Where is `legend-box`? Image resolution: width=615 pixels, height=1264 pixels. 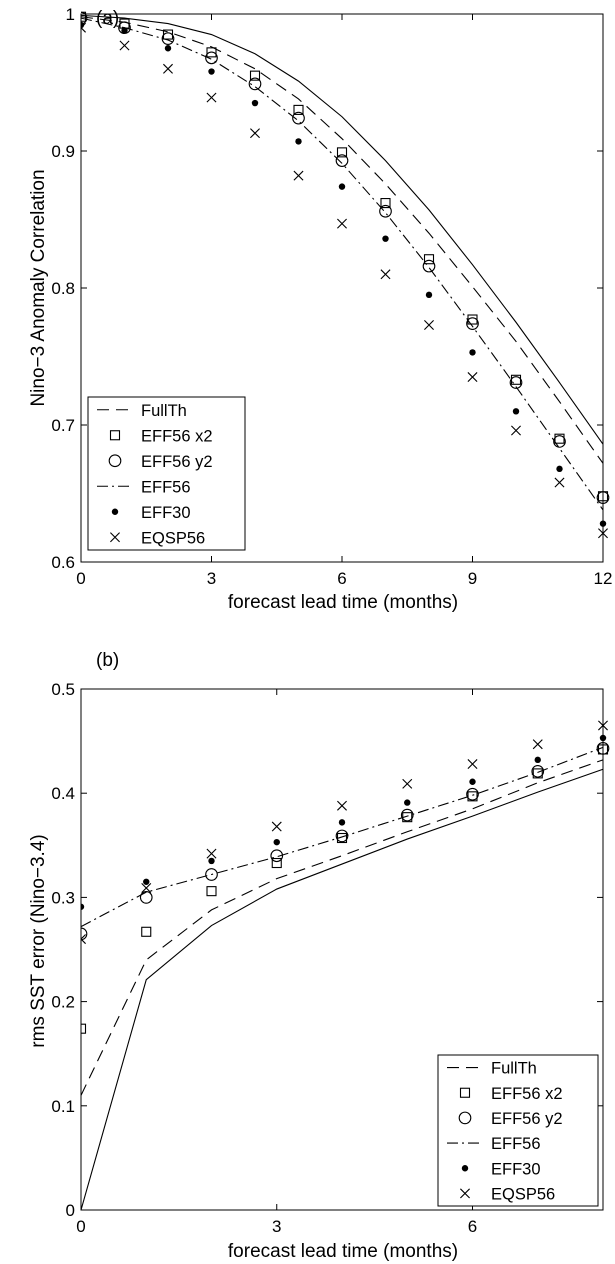 legend-box is located at coordinates (166, 473).